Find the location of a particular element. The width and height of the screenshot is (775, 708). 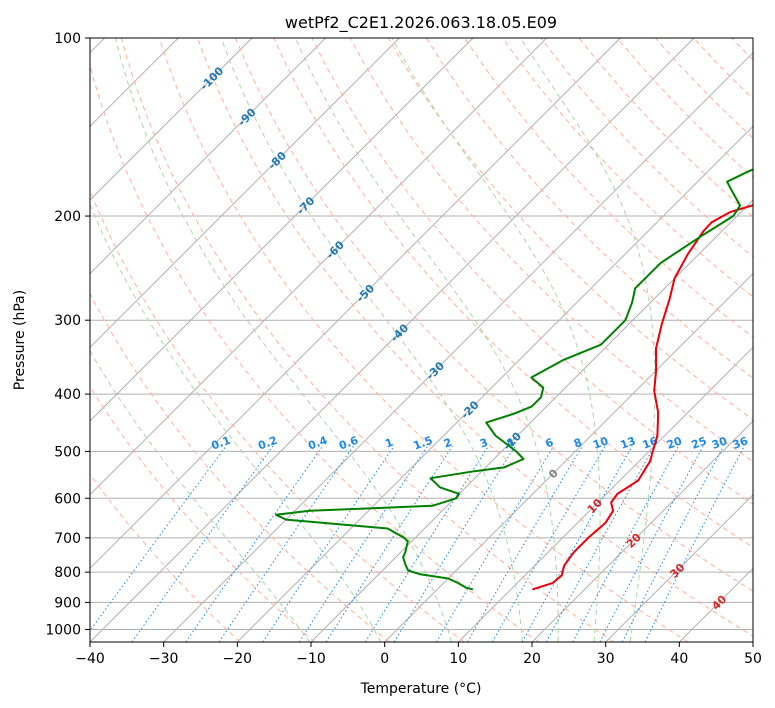

mixing-ratio-label: 2 is located at coordinates (448, 443).